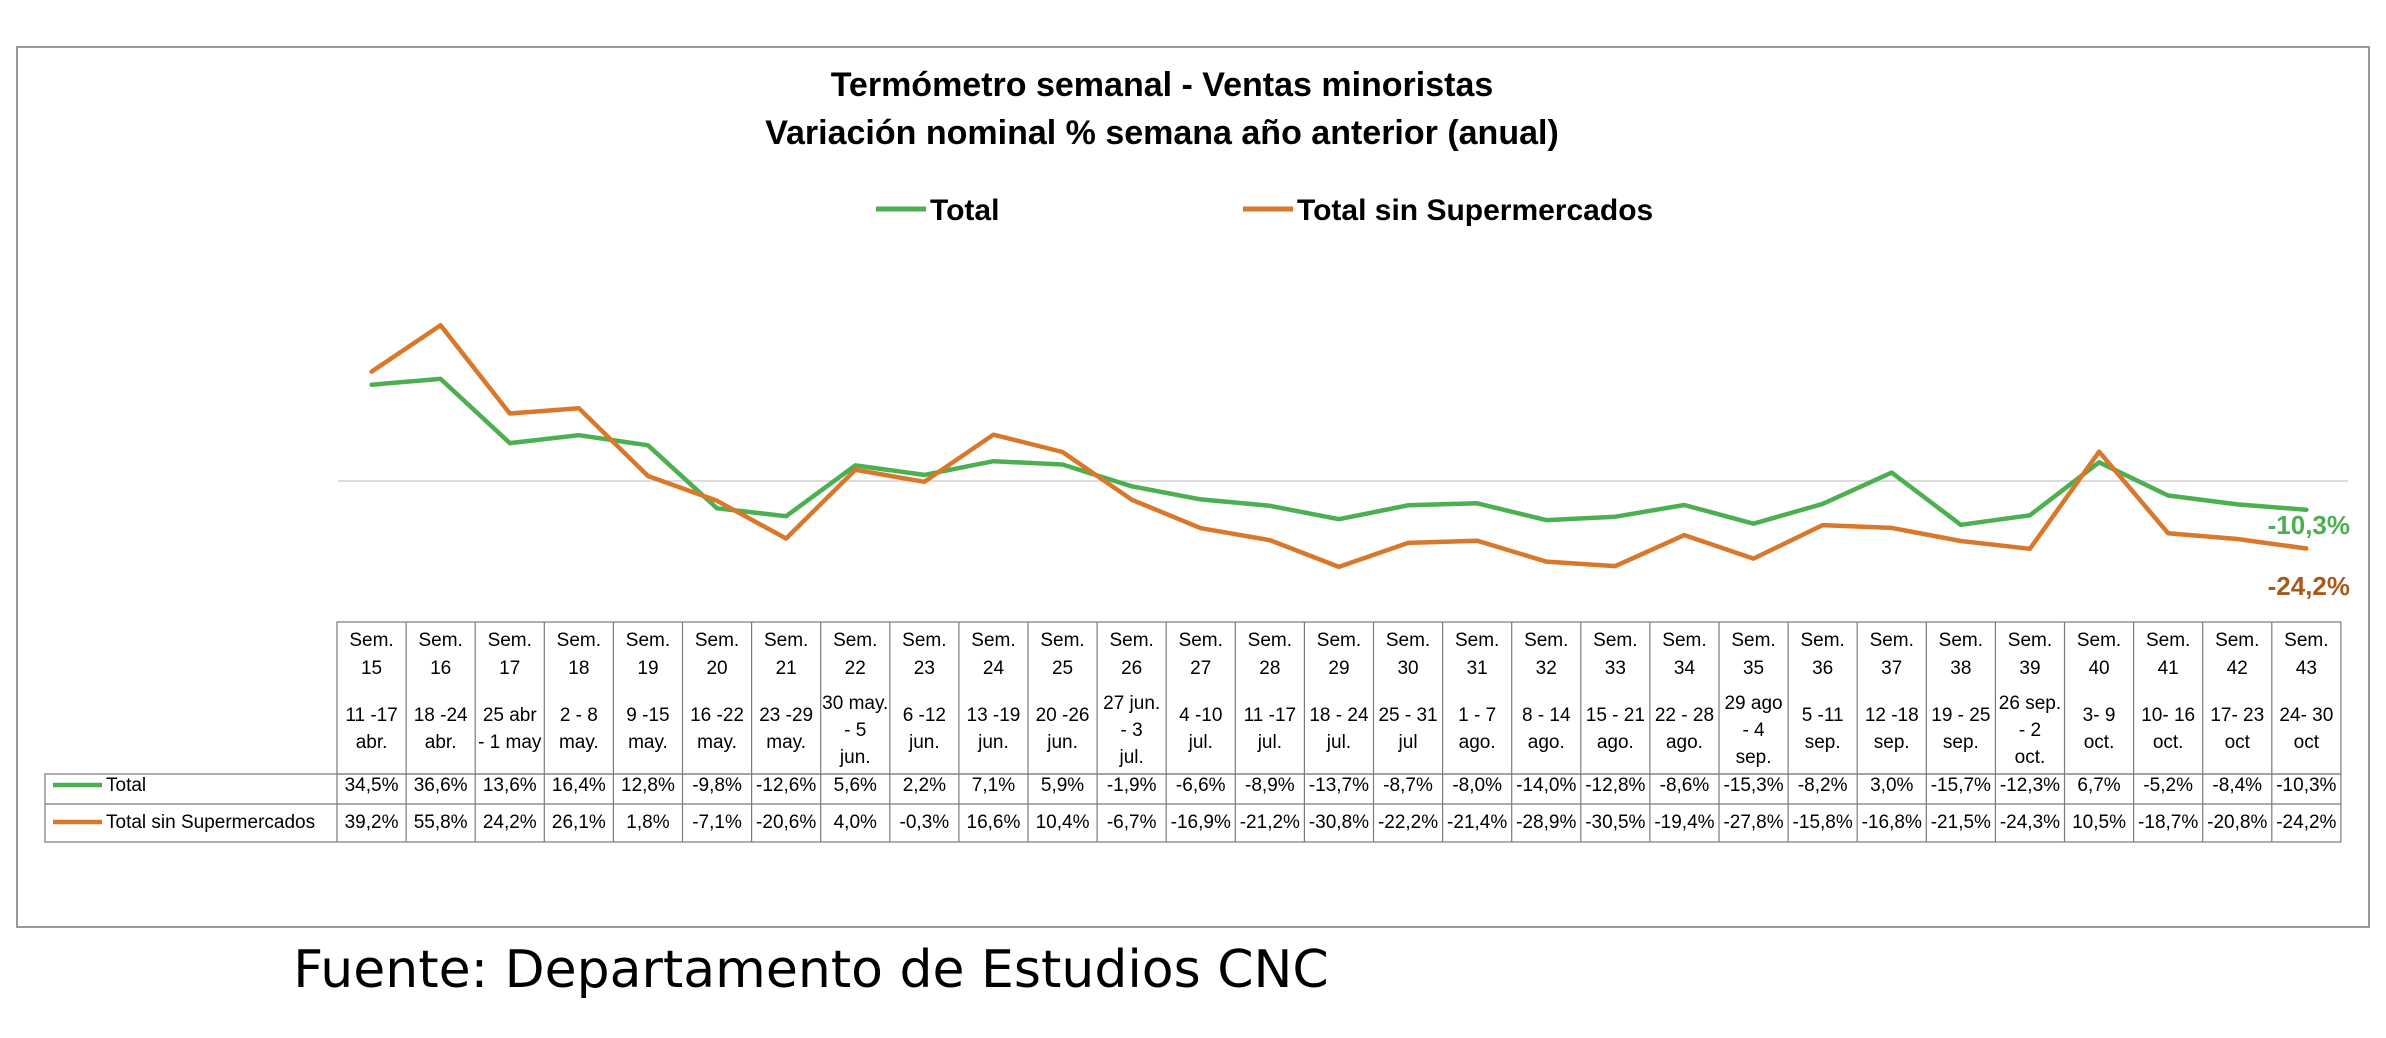 Image resolution: width=2386 pixels, height=1038 pixels. Describe the element at coordinates (2237, 715) in the screenshot. I see `table-date-label: 17- 23` at that location.